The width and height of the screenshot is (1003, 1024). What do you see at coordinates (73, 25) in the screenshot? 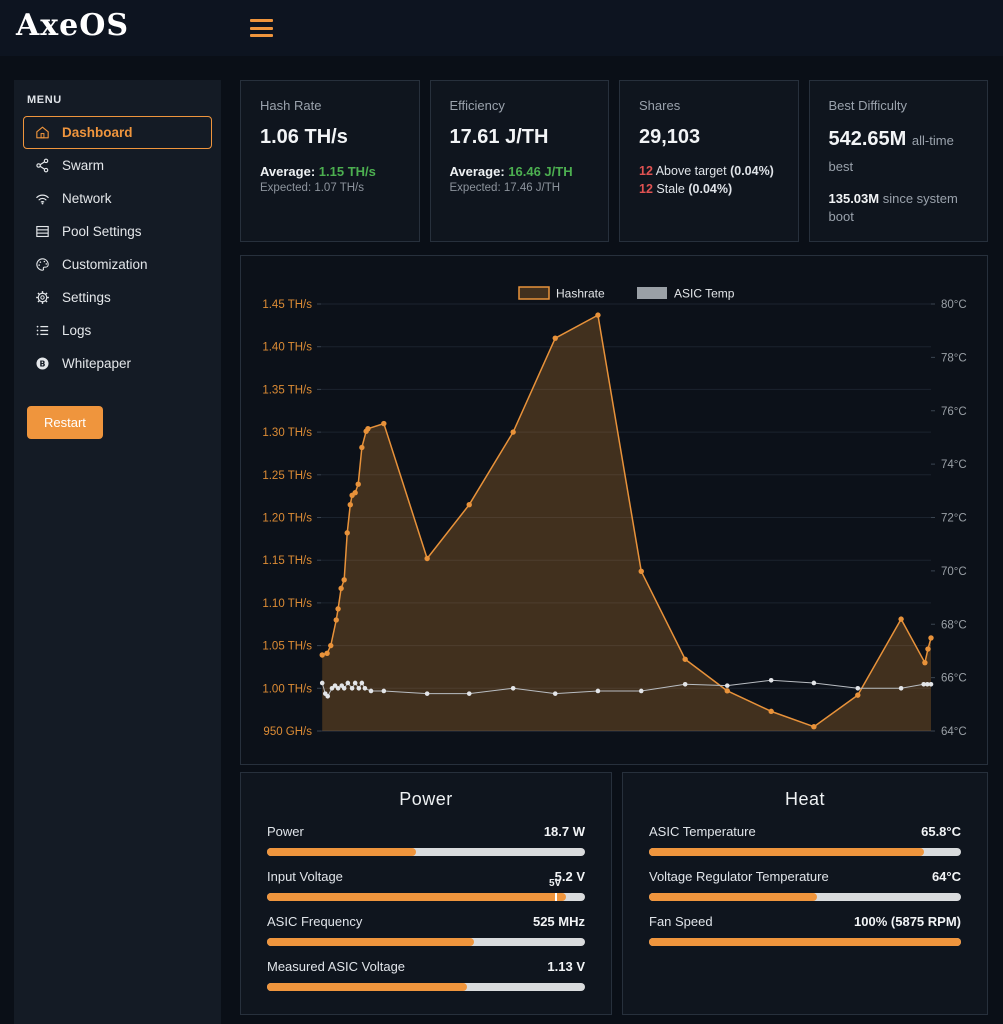
I see `axeos-logo: AxeOS` at bounding box center [73, 25].